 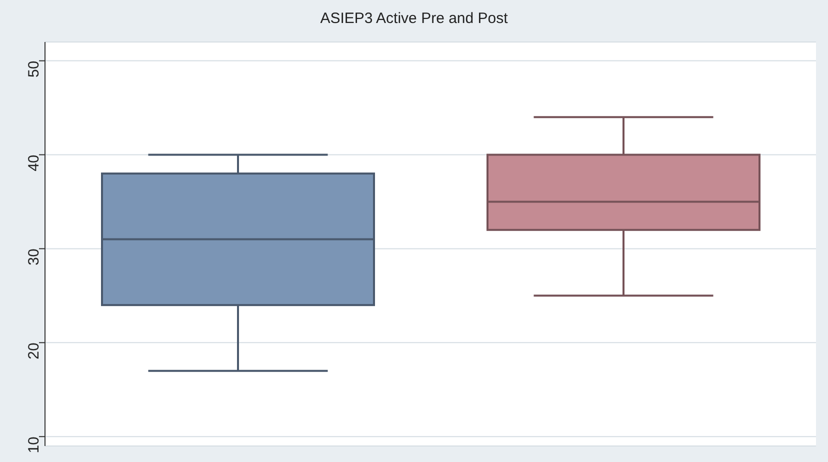 I want to click on y-tick-label: 30, so click(x=33, y=257).